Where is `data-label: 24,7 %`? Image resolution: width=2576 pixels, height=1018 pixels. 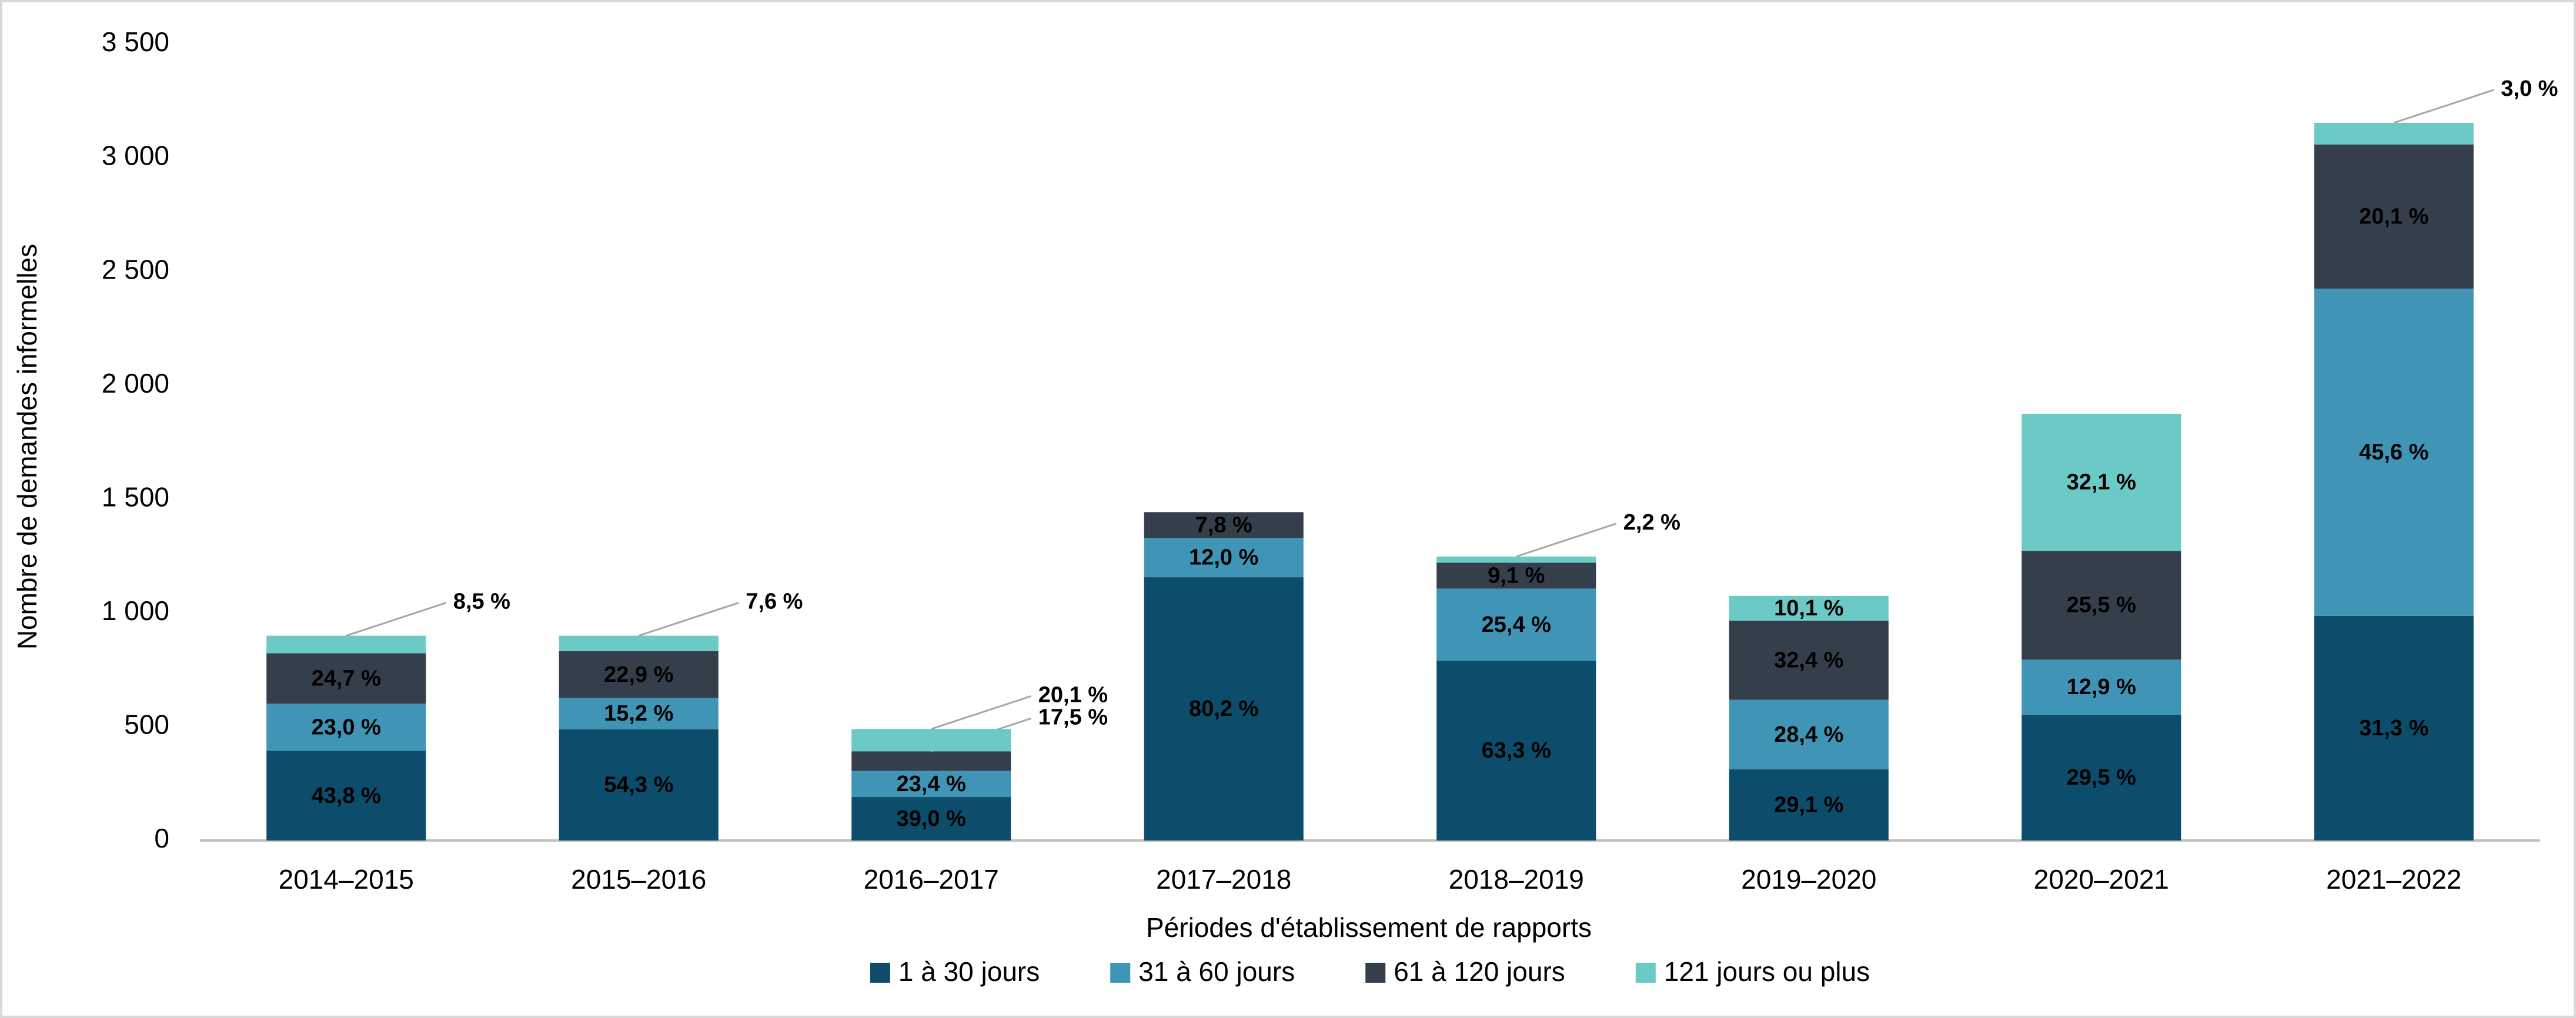 data-label: 24,7 % is located at coordinates (346, 678).